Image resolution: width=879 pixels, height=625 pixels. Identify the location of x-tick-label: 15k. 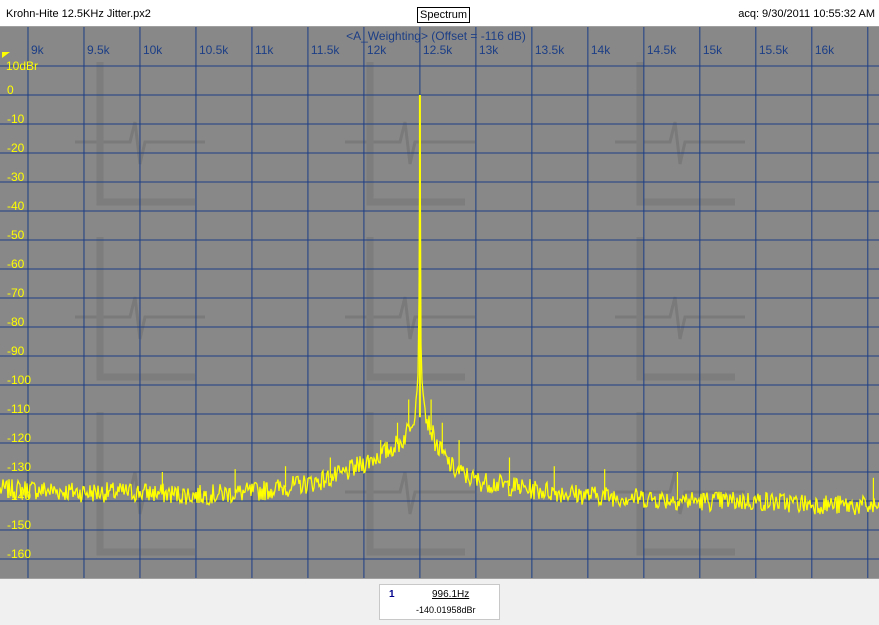
(713, 50).